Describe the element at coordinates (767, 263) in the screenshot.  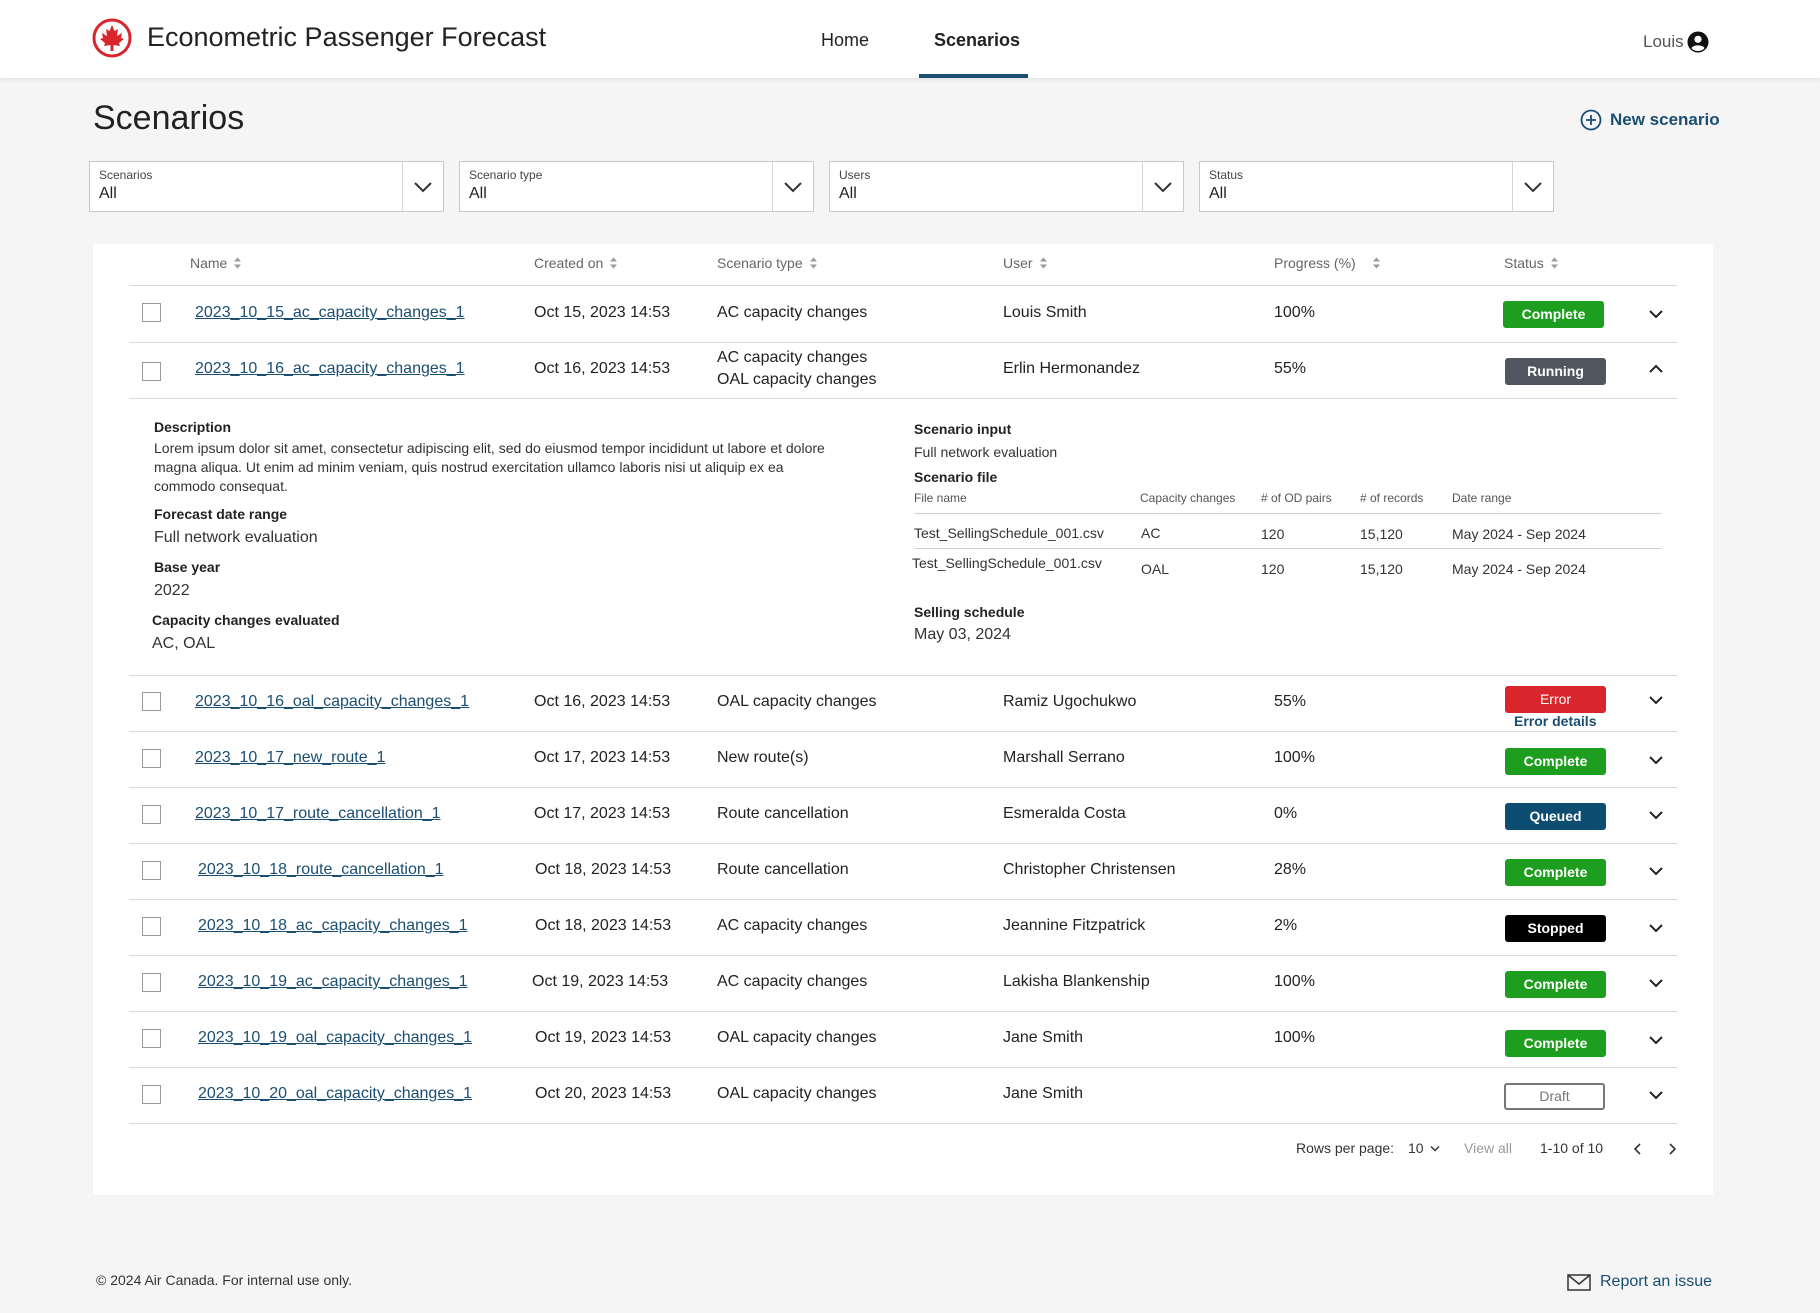
I see `column-header-type: Scenario type` at that location.